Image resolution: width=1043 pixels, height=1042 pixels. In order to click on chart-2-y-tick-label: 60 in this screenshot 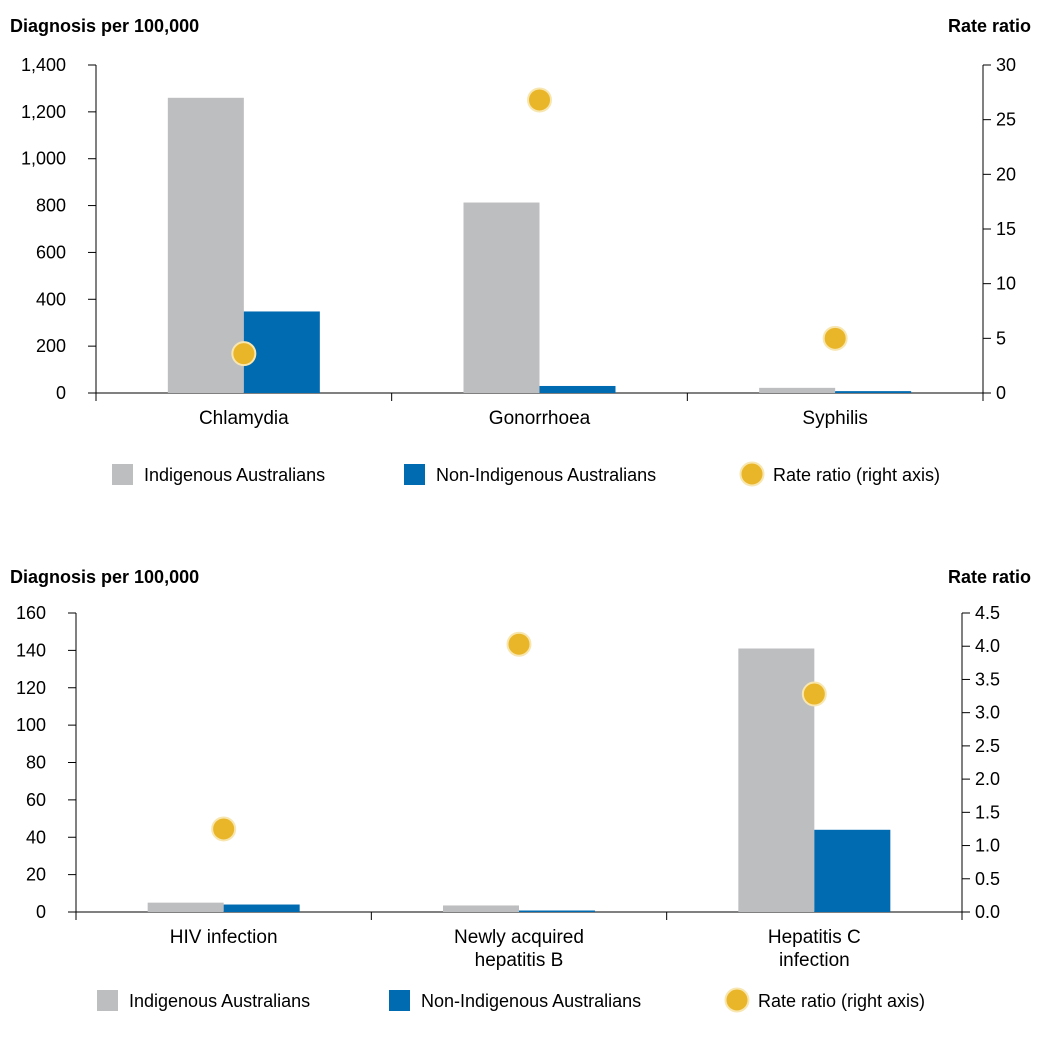, I will do `click(36, 800)`.